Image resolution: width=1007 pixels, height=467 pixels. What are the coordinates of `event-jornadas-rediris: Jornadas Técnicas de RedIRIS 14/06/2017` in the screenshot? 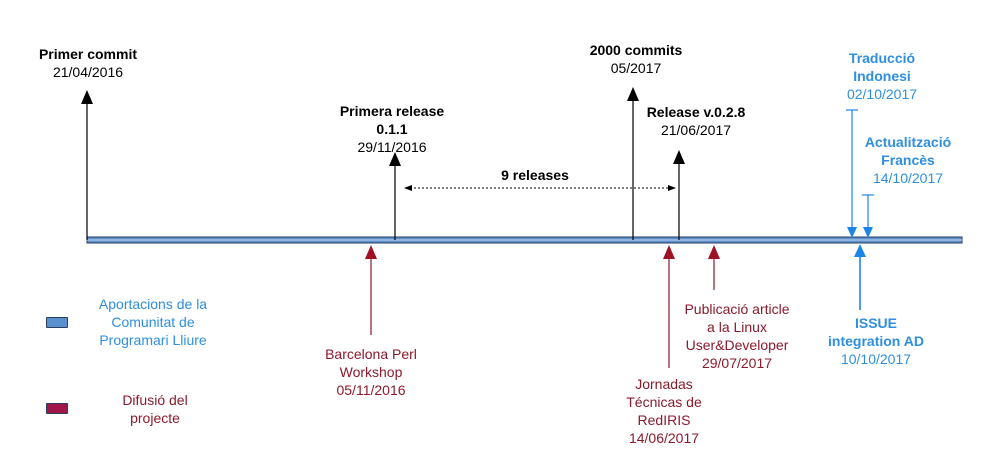 It's located at (664, 411).